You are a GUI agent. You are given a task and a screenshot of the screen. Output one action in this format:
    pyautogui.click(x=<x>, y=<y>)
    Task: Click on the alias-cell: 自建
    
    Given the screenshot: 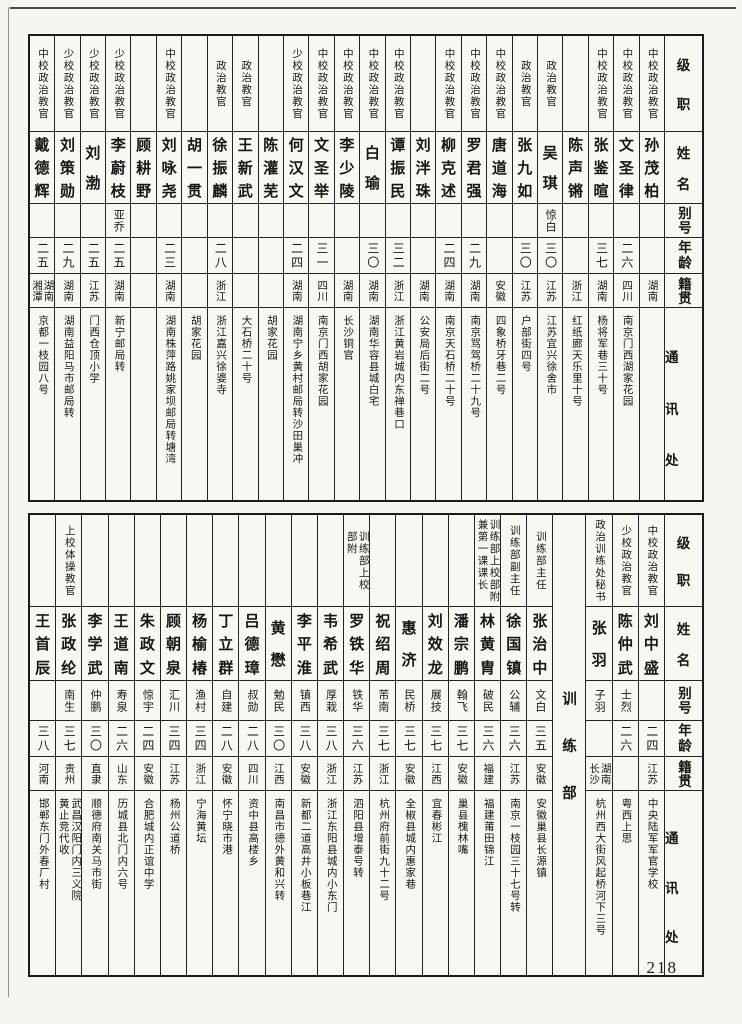 What is the action you would take?
    pyautogui.click(x=226, y=701)
    